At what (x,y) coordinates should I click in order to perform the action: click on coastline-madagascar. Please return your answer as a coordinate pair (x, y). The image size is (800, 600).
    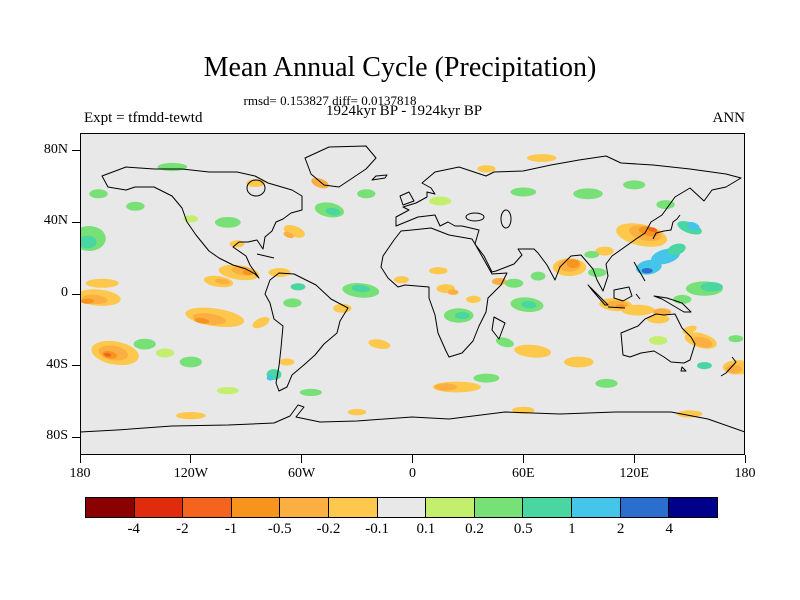
    Looking at the image, I should click on (498, 328).